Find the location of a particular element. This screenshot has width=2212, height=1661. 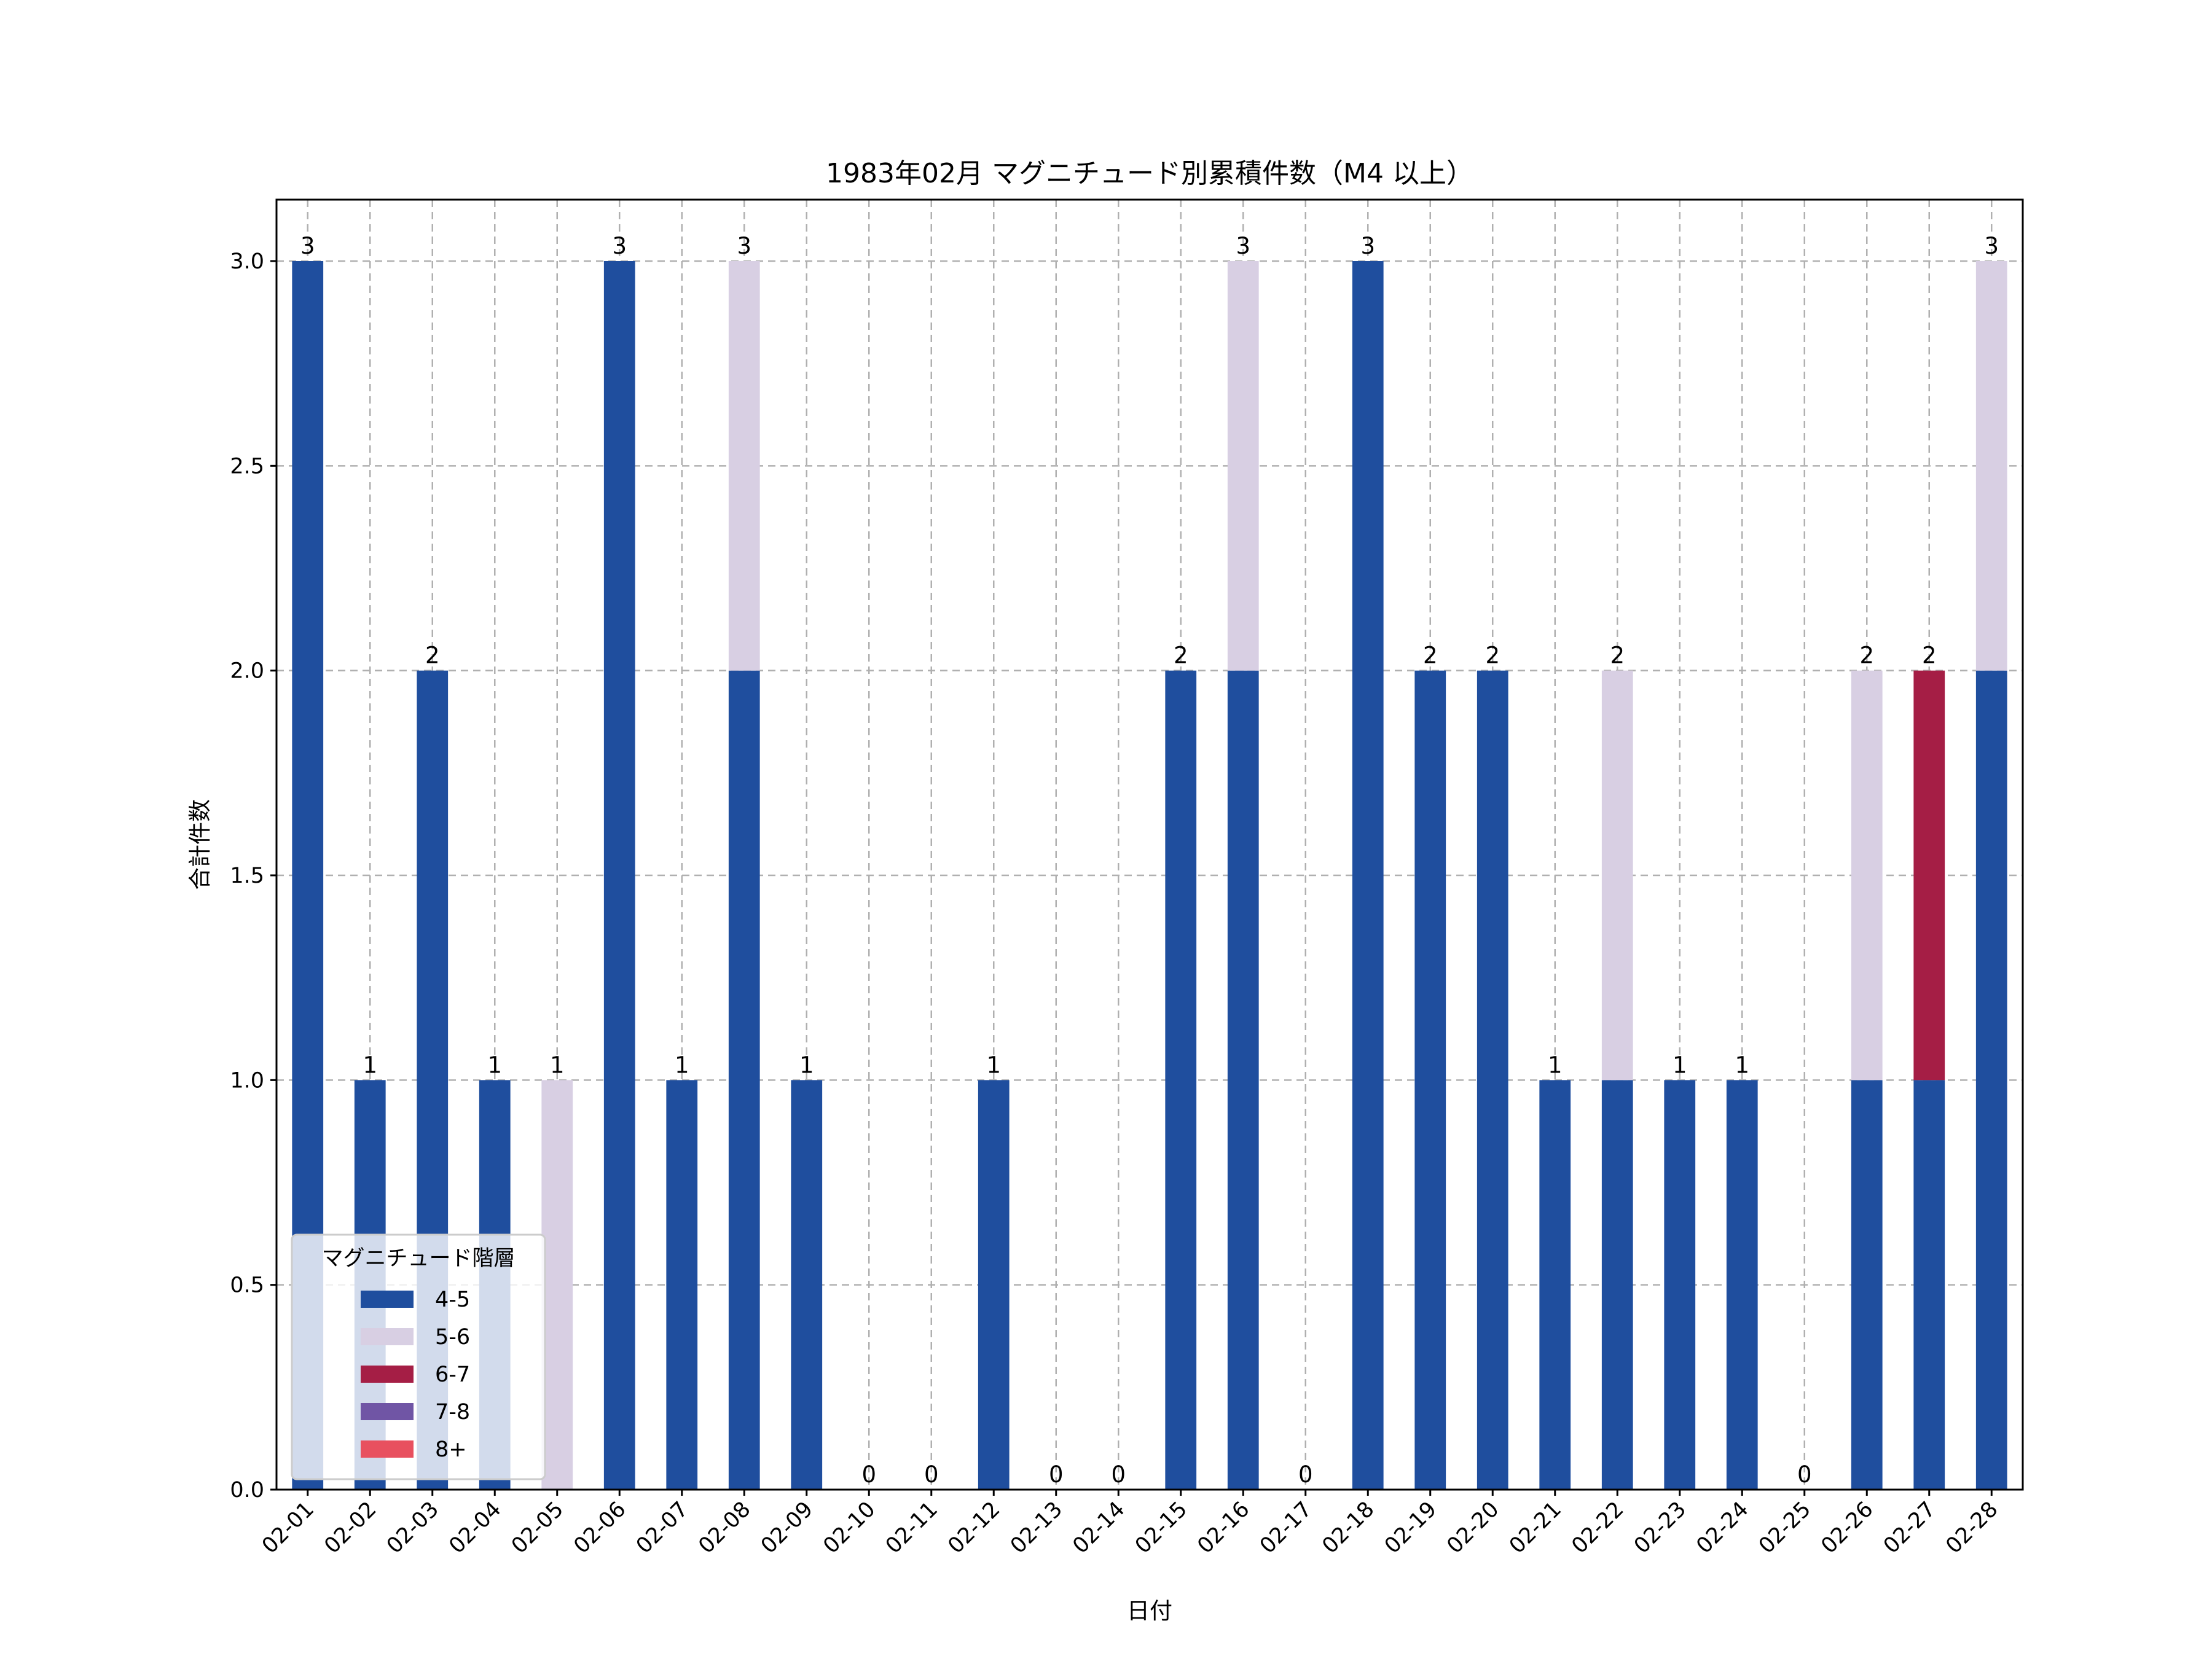

y-tick-label: 3.0 is located at coordinates (247, 261).